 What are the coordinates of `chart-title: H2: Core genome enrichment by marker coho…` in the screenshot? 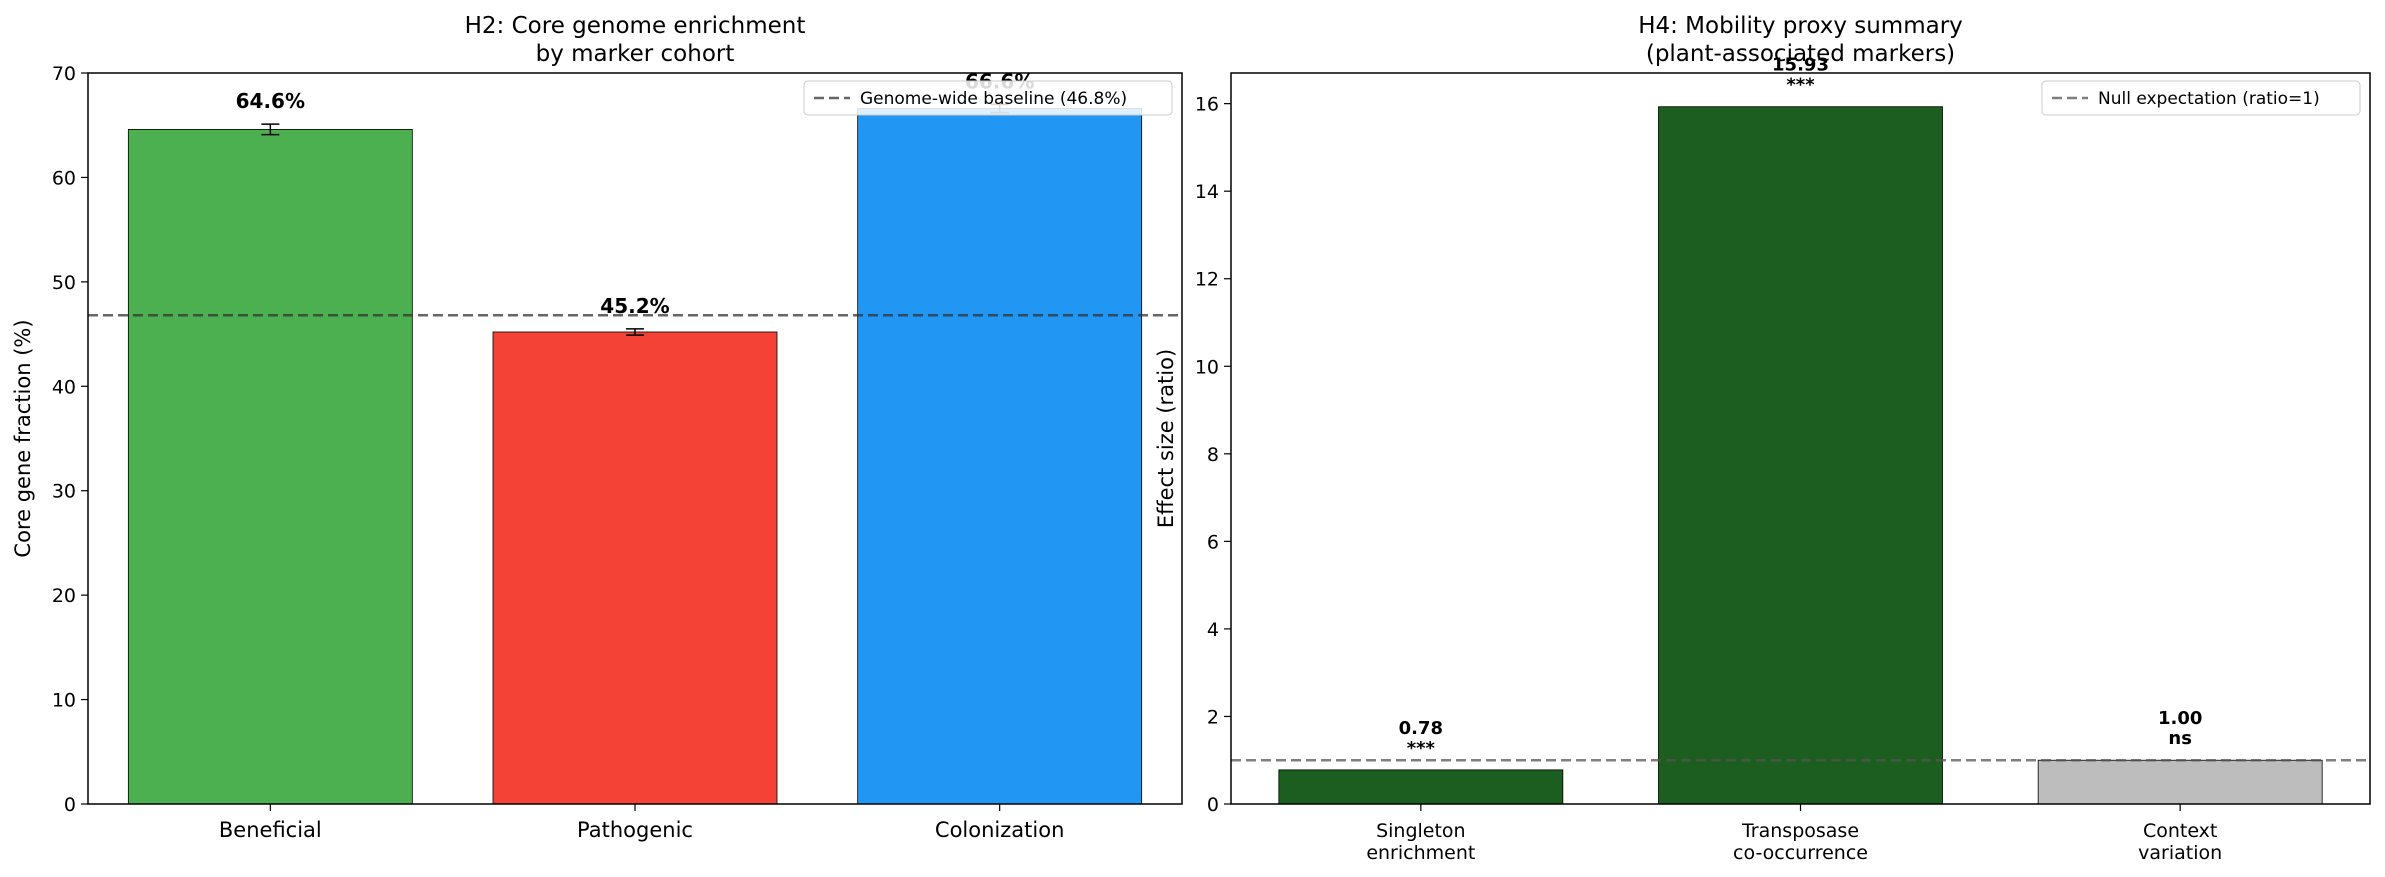 It's located at (635, 40).